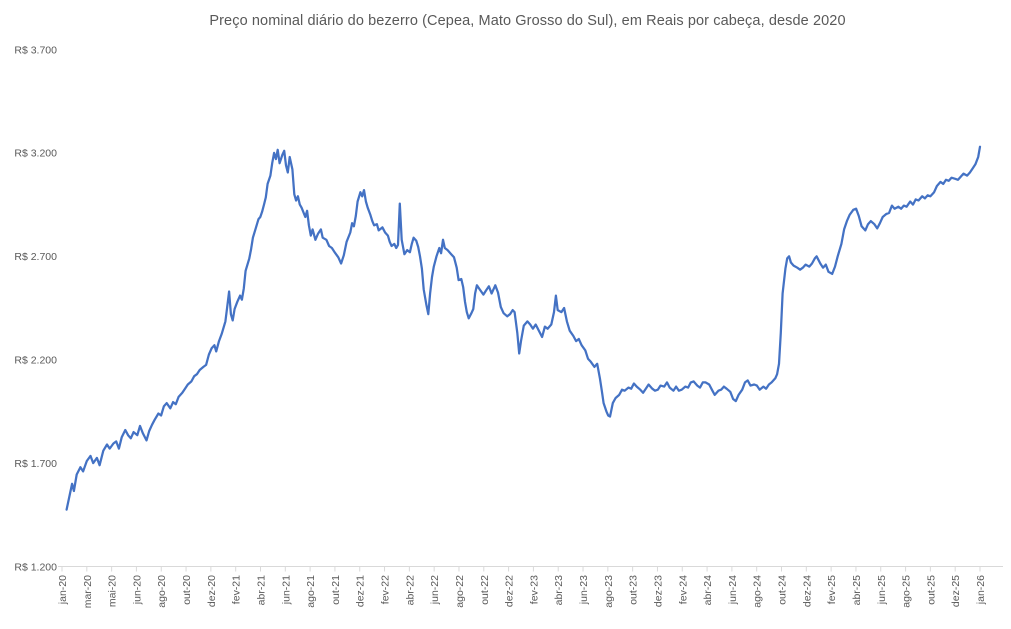 This screenshot has width=1011, height=629. Describe the element at coordinates (237, 589) in the screenshot. I see `x-axis-label: fev-21` at that location.